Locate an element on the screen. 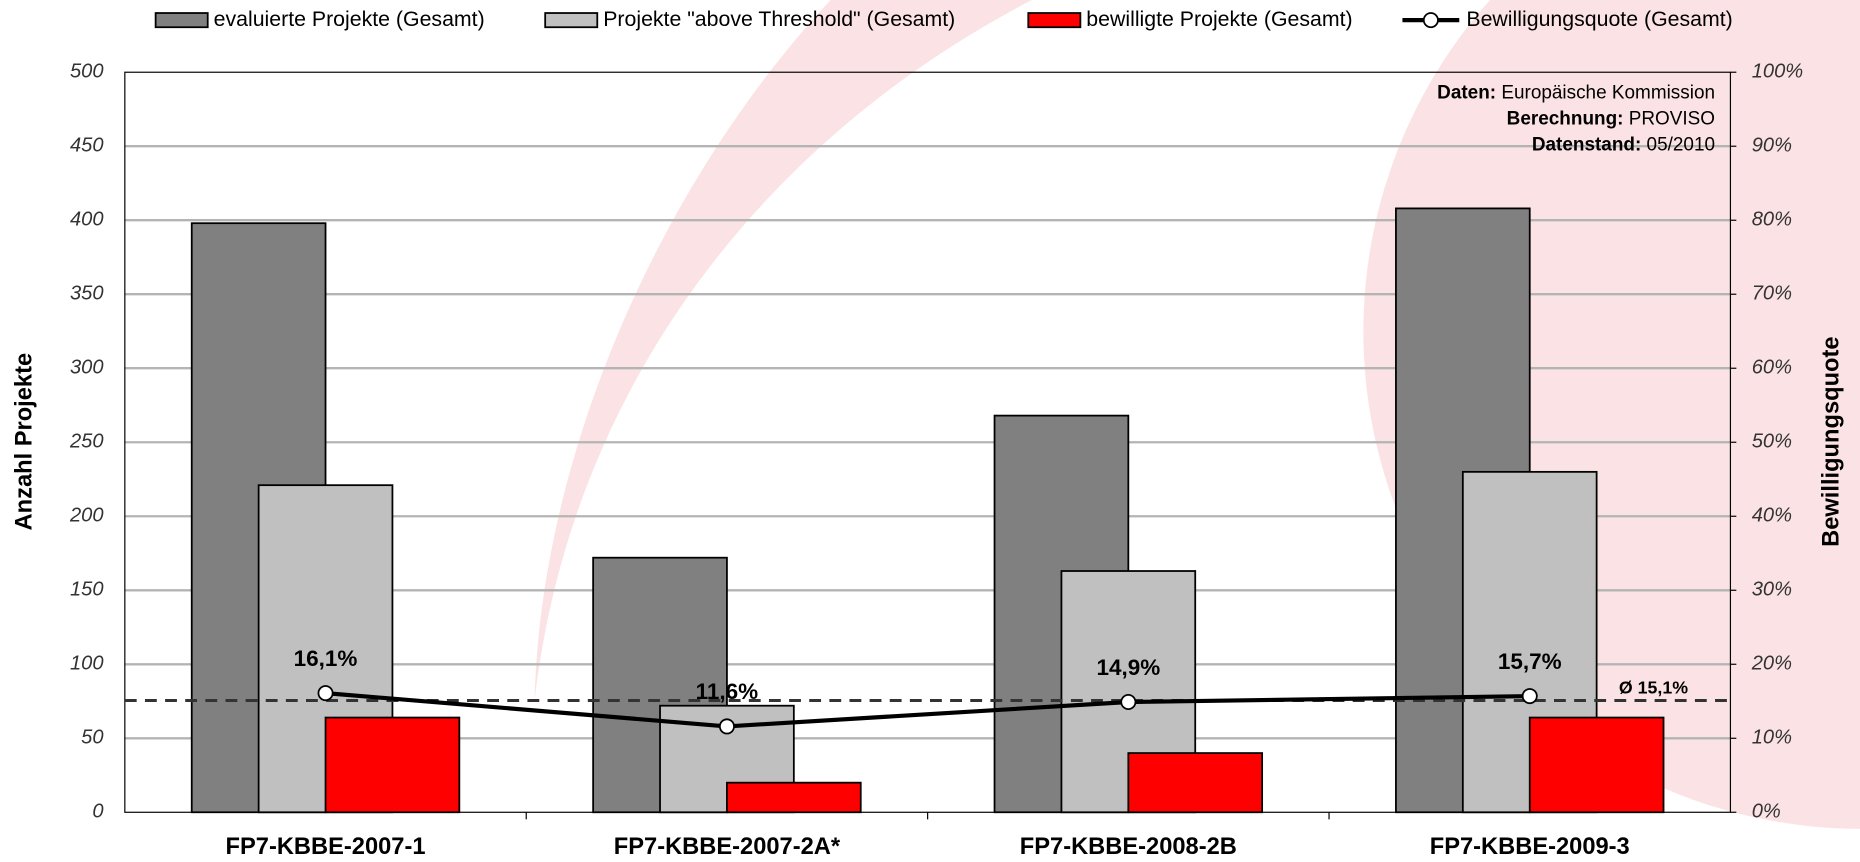 The width and height of the screenshot is (1860, 862). x-tick-label: FP7-KBBE-2008-2B is located at coordinates (1128, 847).